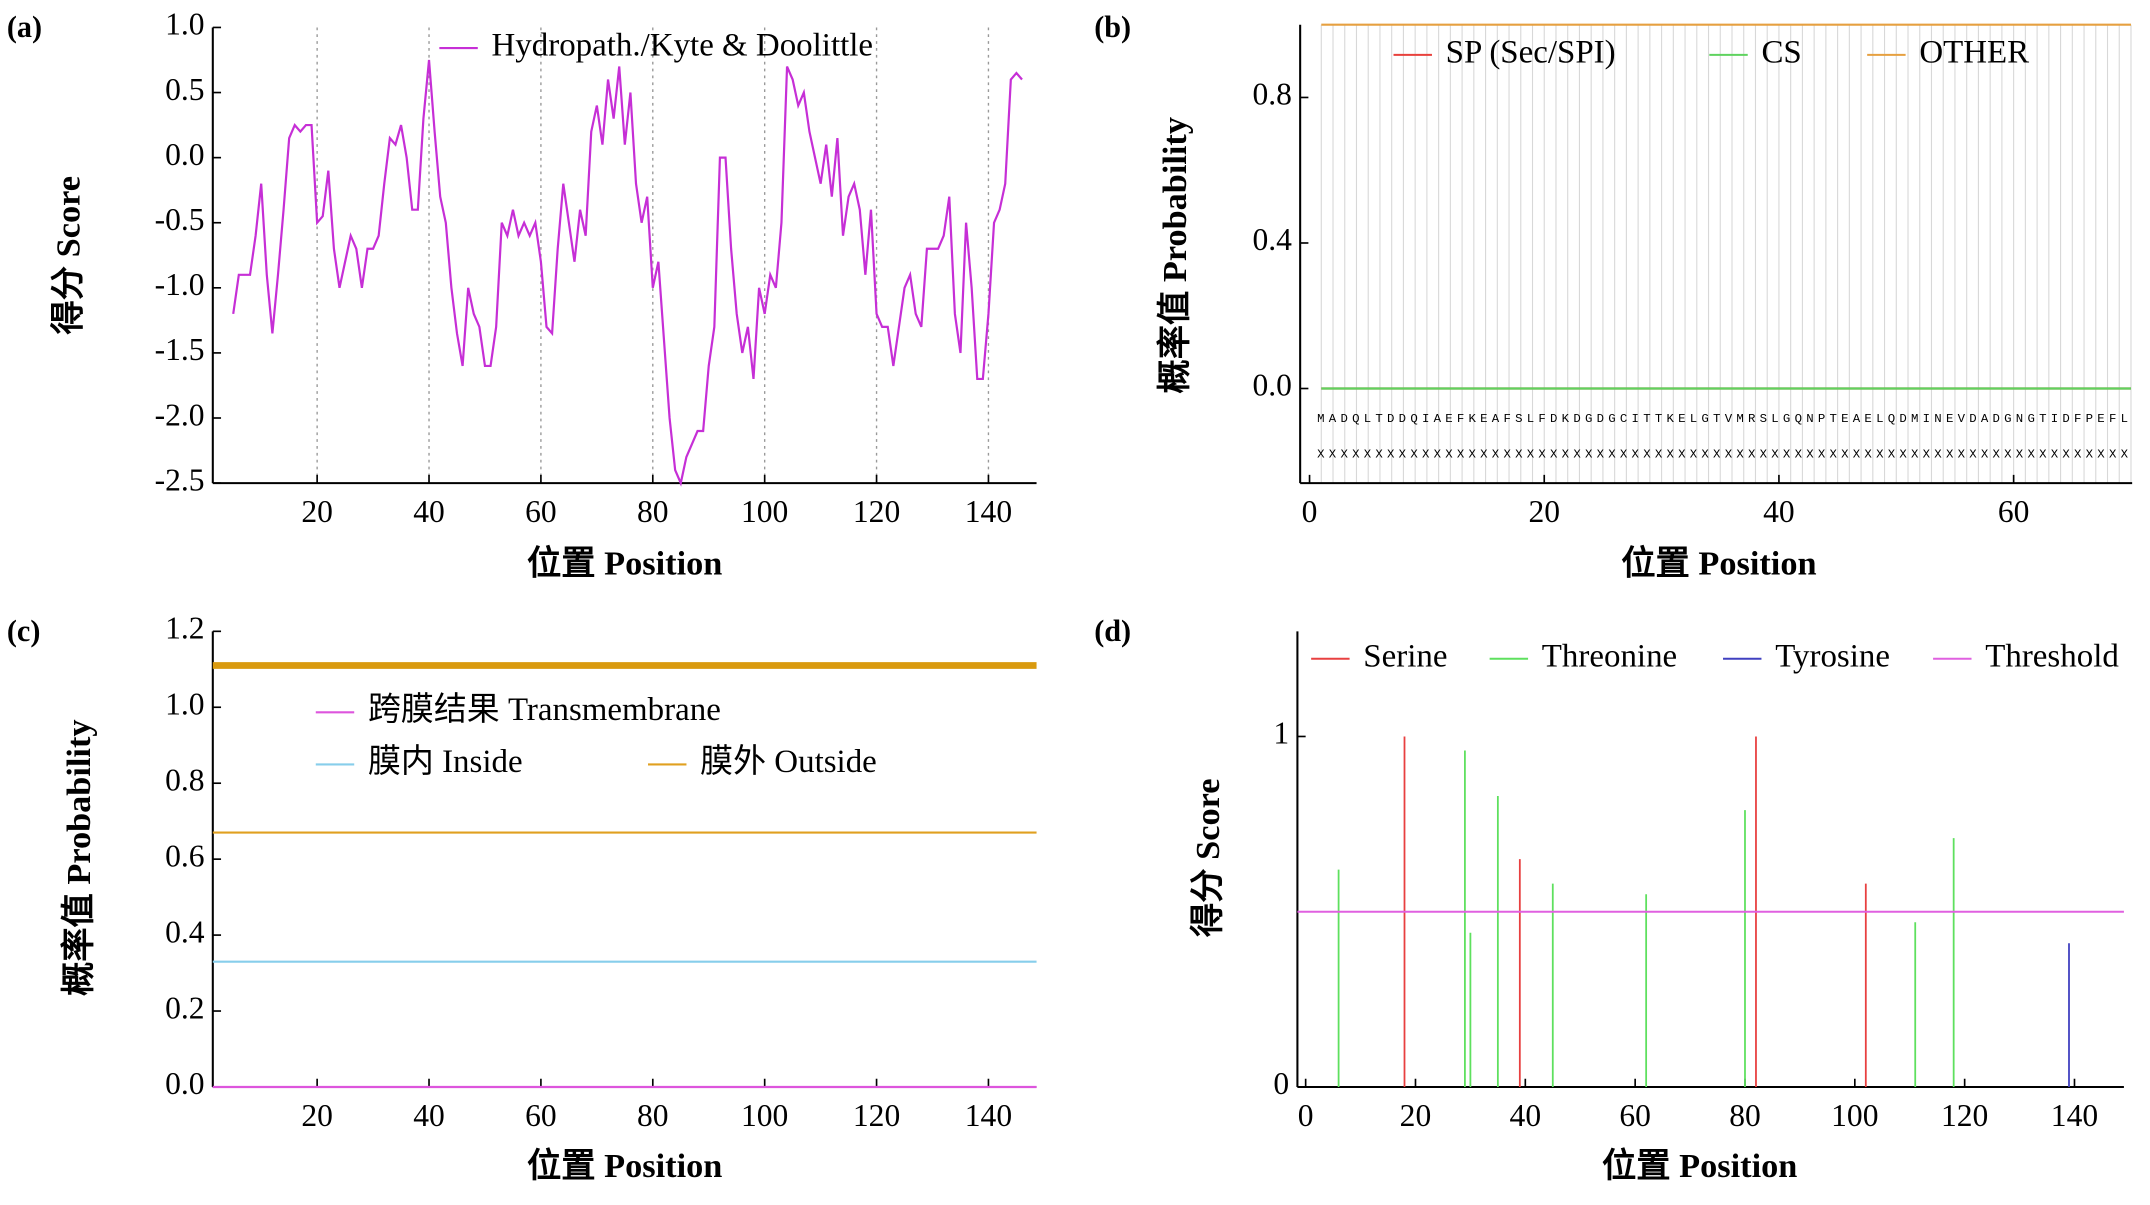 The height and width of the screenshot is (1205, 2150). What do you see at coordinates (627, 273) in the screenshot?
I see `series-line` at bounding box center [627, 273].